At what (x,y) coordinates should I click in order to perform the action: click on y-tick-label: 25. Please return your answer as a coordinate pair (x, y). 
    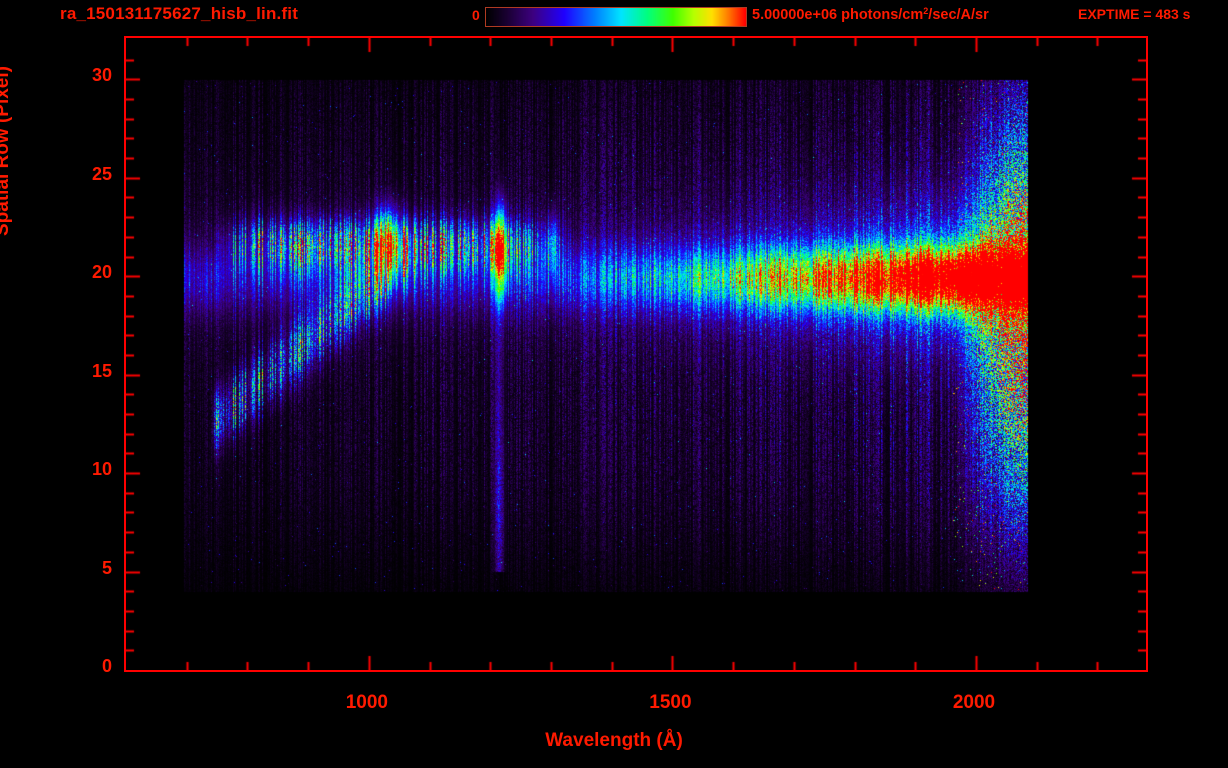
    Looking at the image, I should click on (101, 173).